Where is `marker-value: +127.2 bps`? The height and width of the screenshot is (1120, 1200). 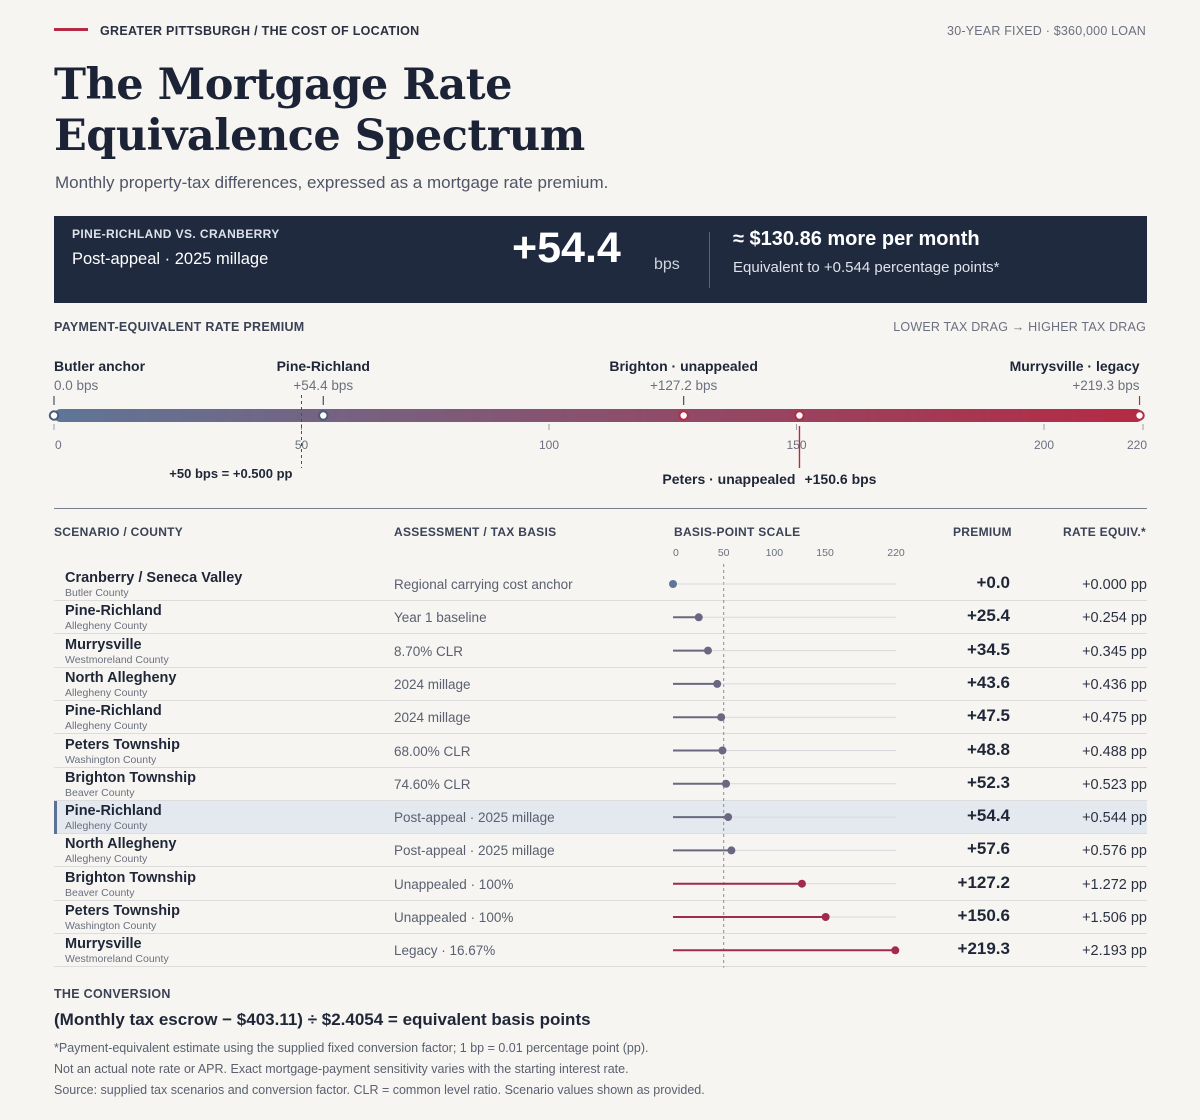 marker-value: +127.2 bps is located at coordinates (683, 385).